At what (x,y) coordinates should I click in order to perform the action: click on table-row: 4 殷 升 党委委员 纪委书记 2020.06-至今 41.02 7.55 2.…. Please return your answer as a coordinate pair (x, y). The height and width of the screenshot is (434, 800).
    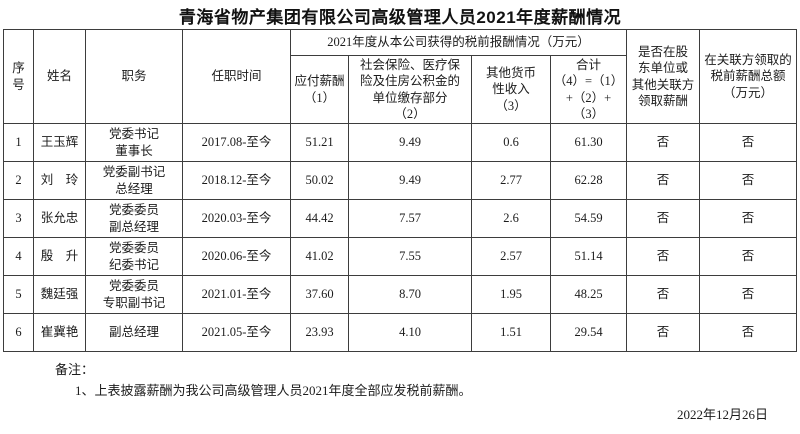
    Looking at the image, I should click on (400, 256).